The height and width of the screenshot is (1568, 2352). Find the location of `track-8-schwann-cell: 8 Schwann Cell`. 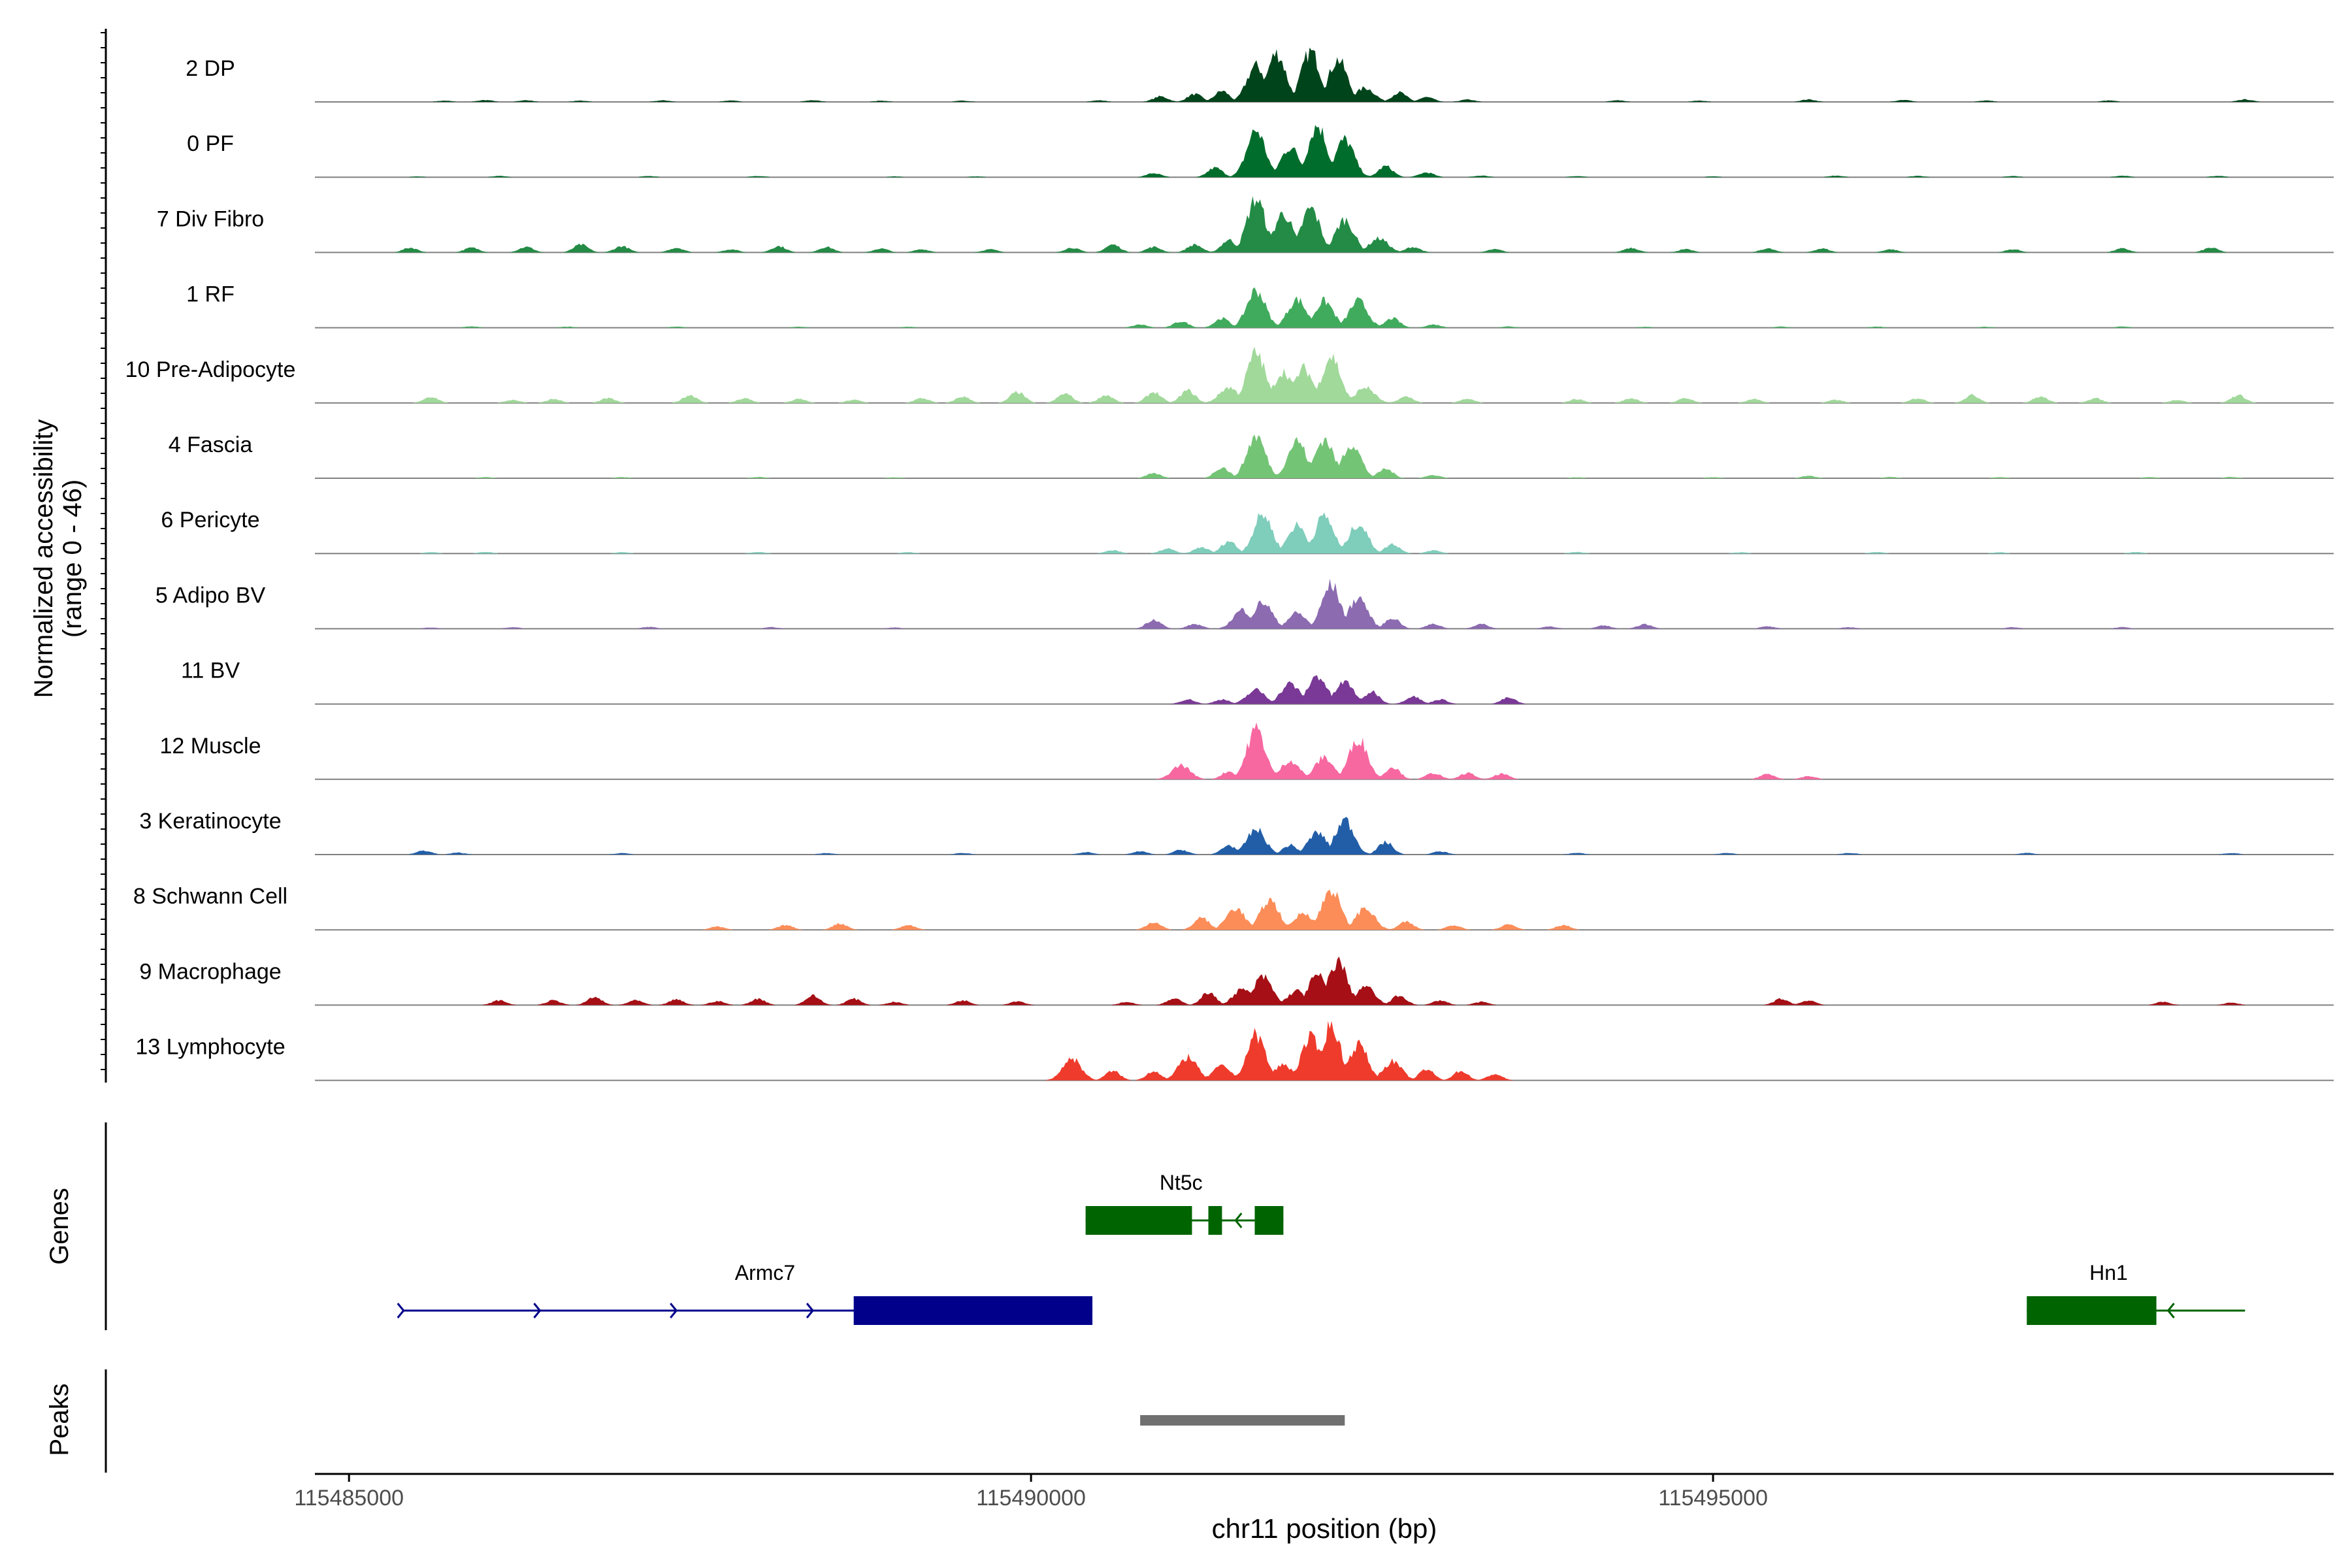

track-8-schwann-cell: 8 Schwann Cell is located at coordinates (1233, 907).